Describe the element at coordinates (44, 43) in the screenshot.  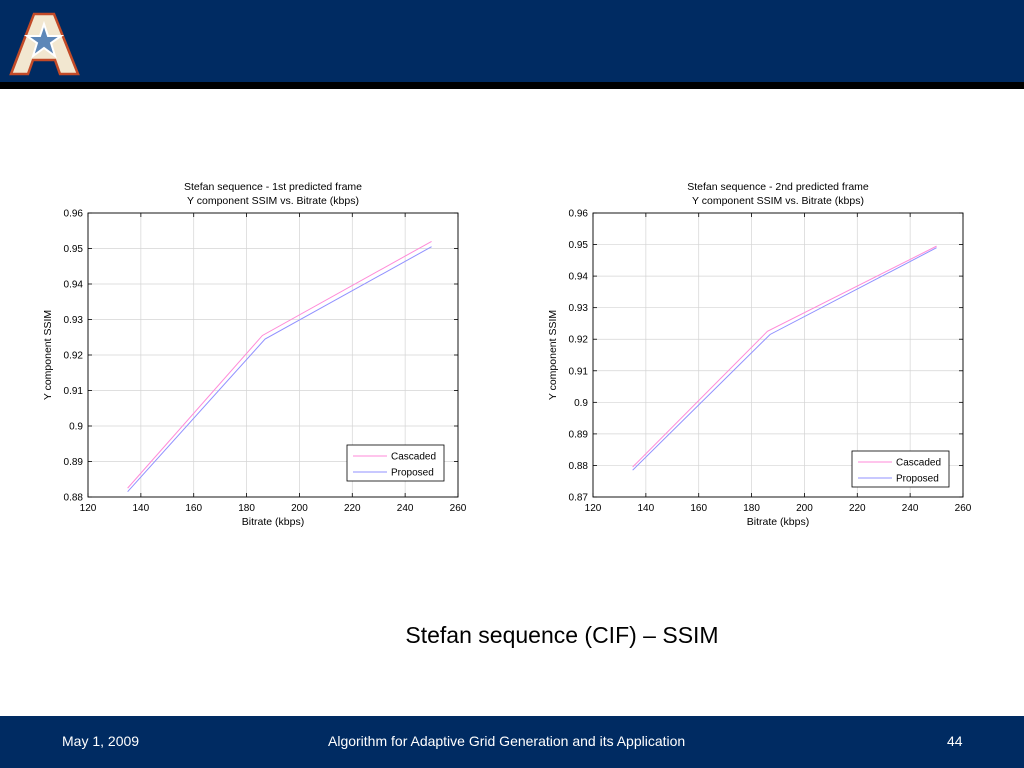
I see `university-logo-icon` at that location.